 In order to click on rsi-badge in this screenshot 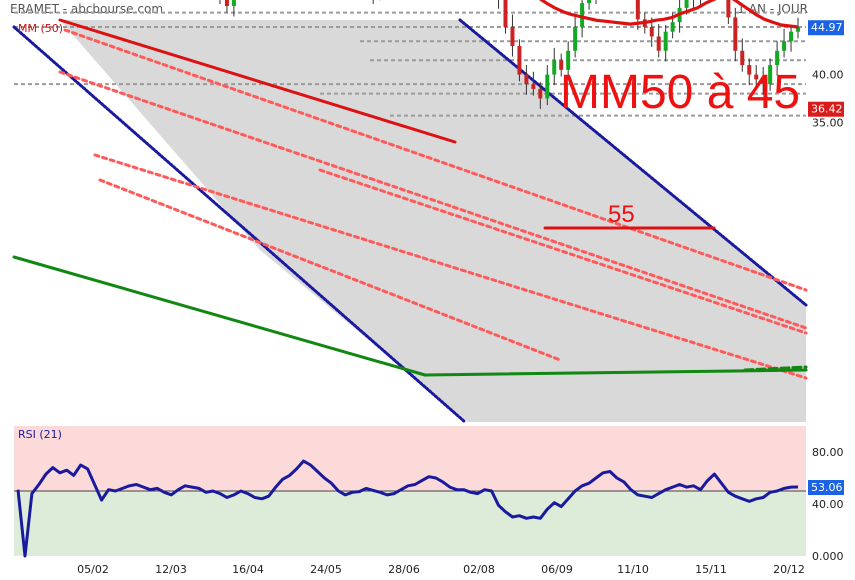, I will do `click(826, 488)`.